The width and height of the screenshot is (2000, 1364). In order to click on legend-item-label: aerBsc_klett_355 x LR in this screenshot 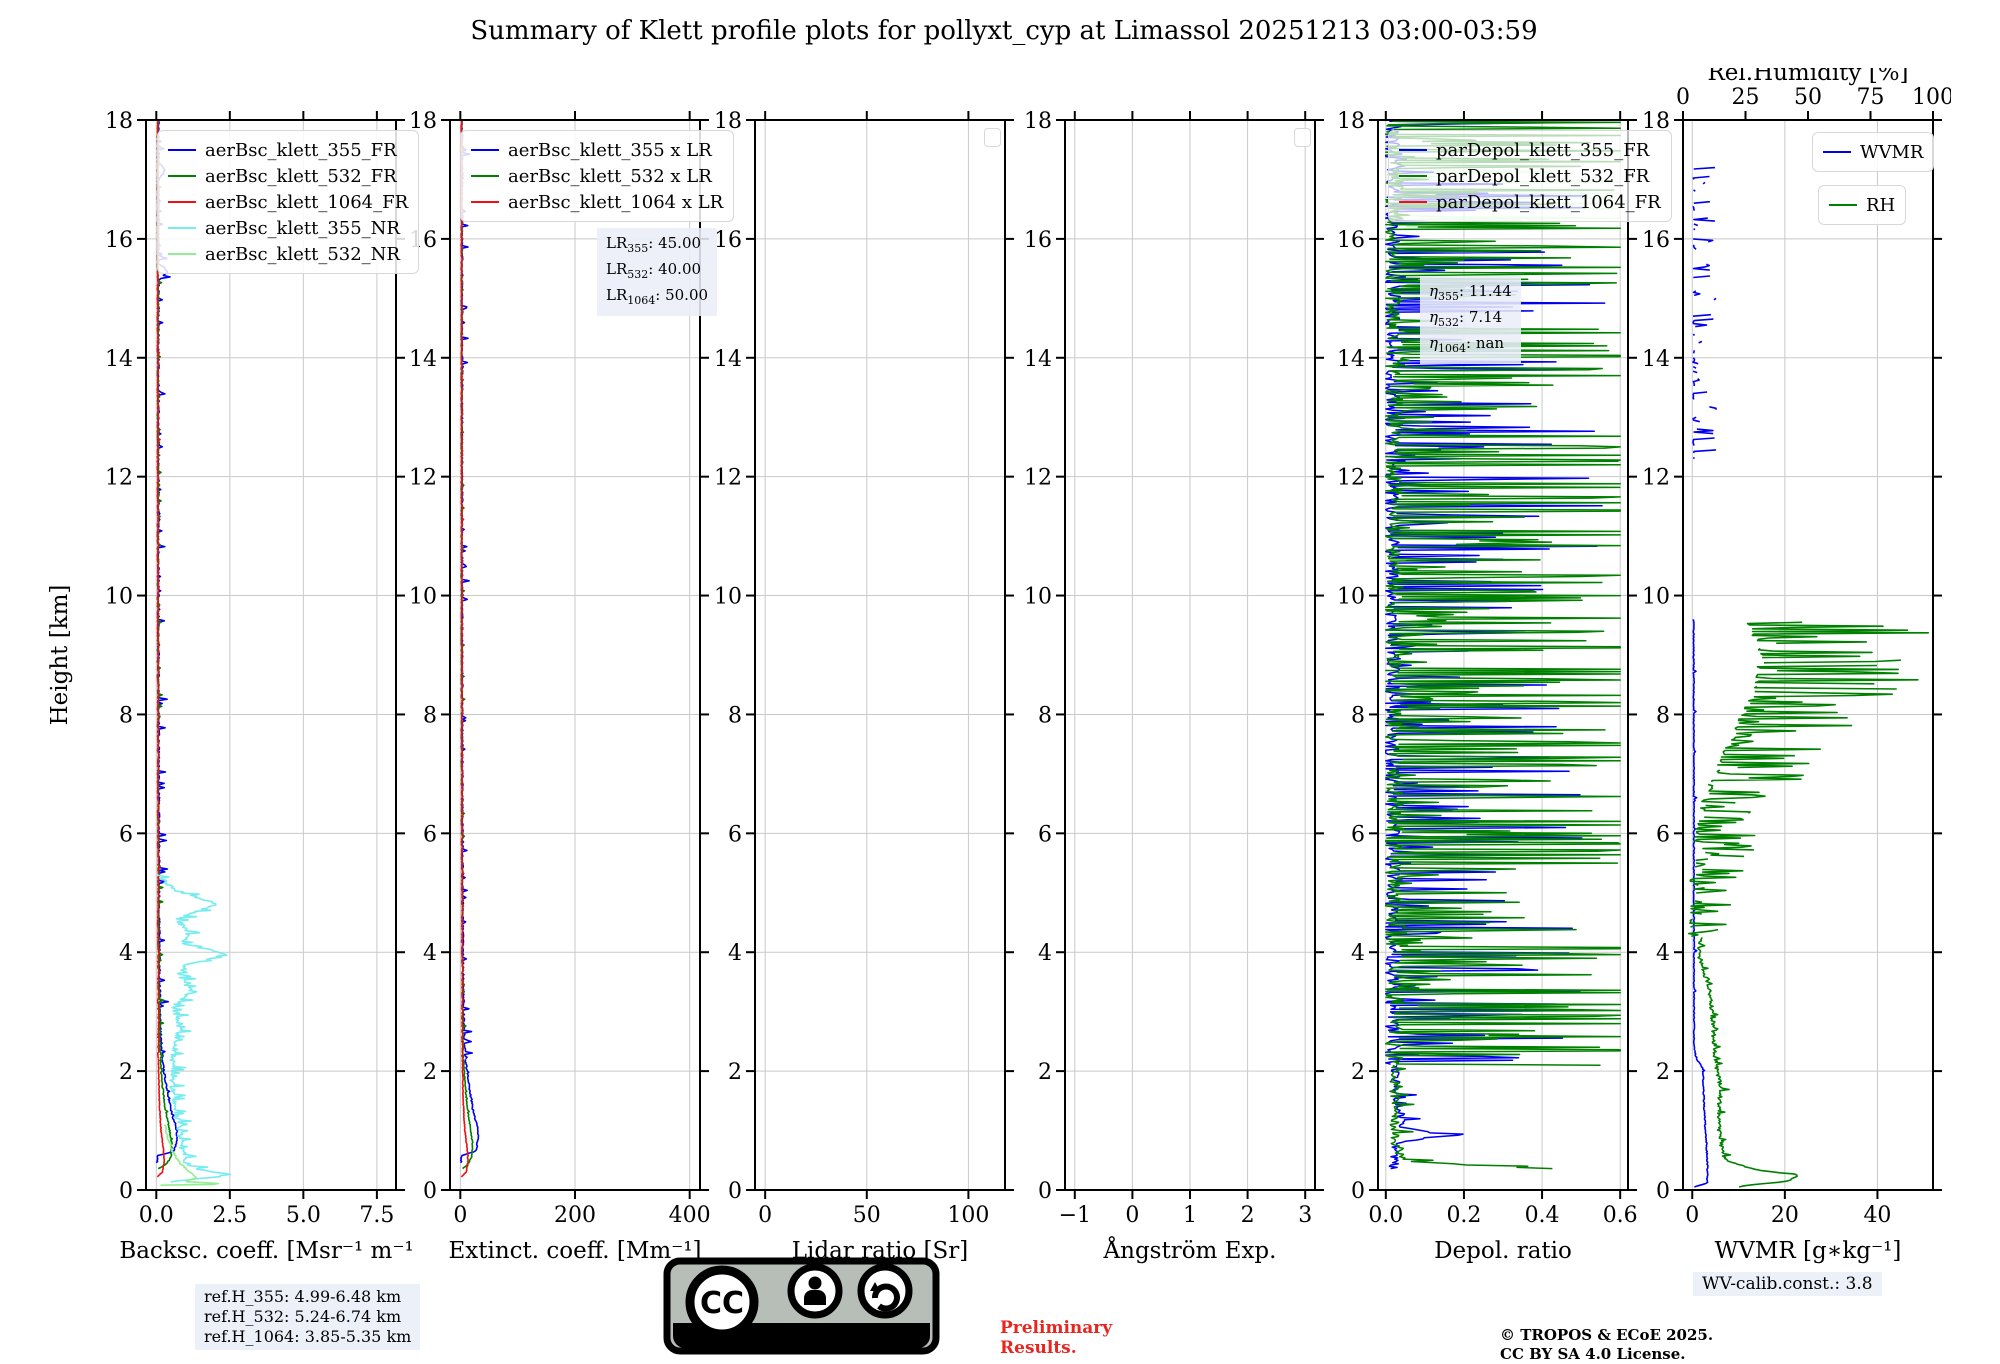, I will do `click(610, 150)`.